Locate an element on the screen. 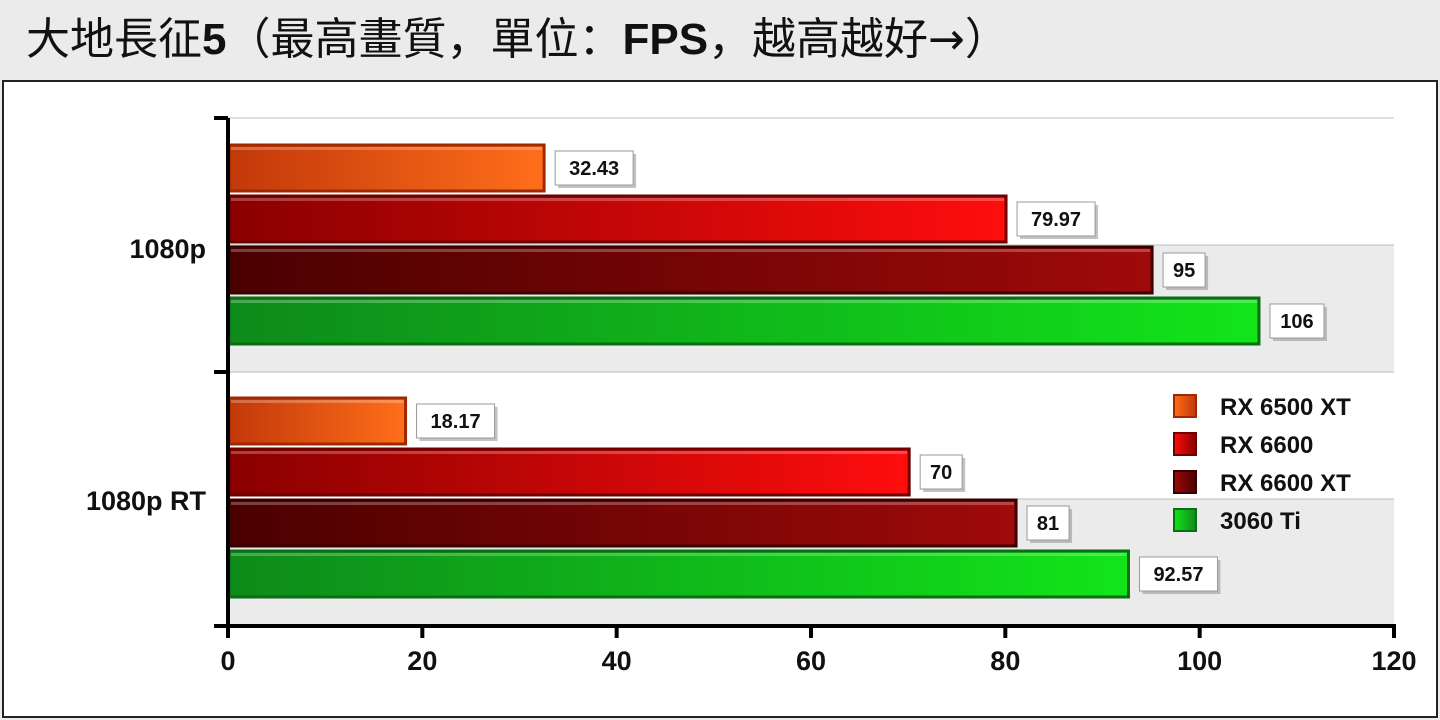 The image size is (1440, 720). value-label: 18.17 is located at coordinates (456, 422).